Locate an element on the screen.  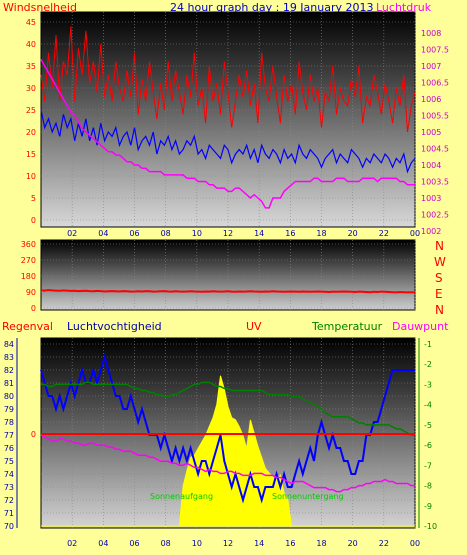
pressure-tick: 1005 is located at coordinates (431, 132).